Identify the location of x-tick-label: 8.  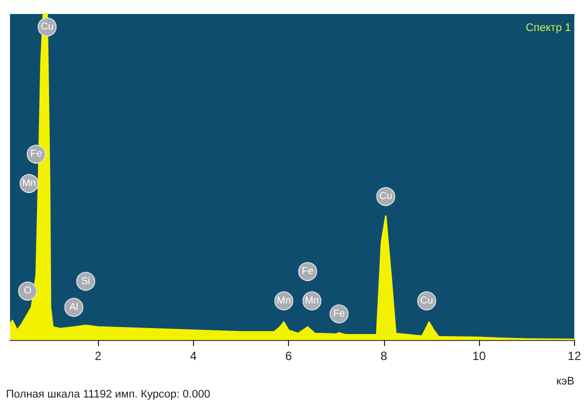
(384, 356).